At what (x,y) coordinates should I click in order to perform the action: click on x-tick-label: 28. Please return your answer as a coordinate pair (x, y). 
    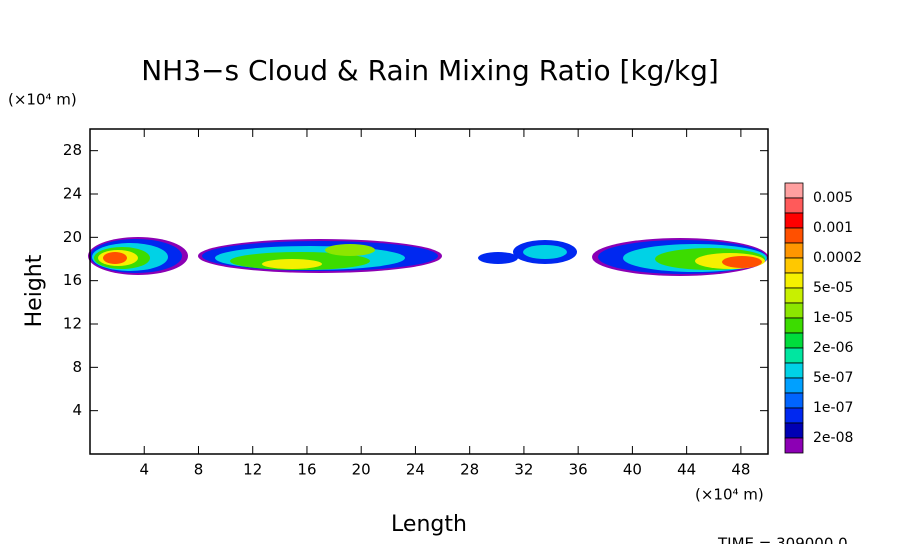
    Looking at the image, I should click on (469, 470).